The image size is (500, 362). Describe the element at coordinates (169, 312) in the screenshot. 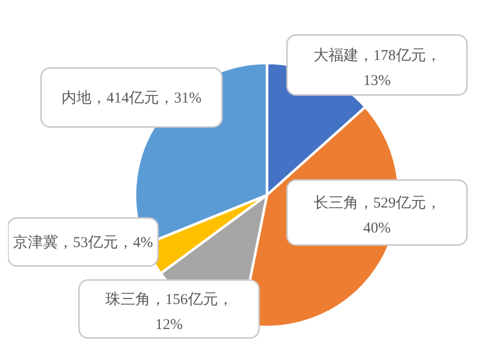

I see `slice-label: 珠三角，156亿元，12%` at that location.